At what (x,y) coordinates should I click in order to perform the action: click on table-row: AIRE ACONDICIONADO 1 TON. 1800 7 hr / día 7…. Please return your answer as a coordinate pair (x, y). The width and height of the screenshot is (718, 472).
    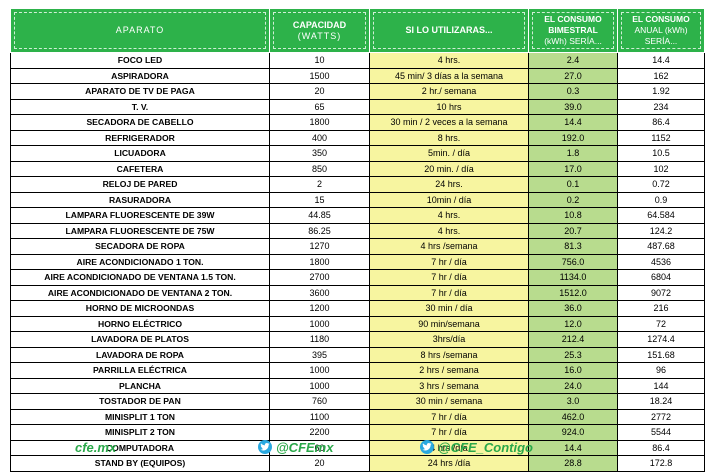
    Looking at the image, I should click on (357, 261).